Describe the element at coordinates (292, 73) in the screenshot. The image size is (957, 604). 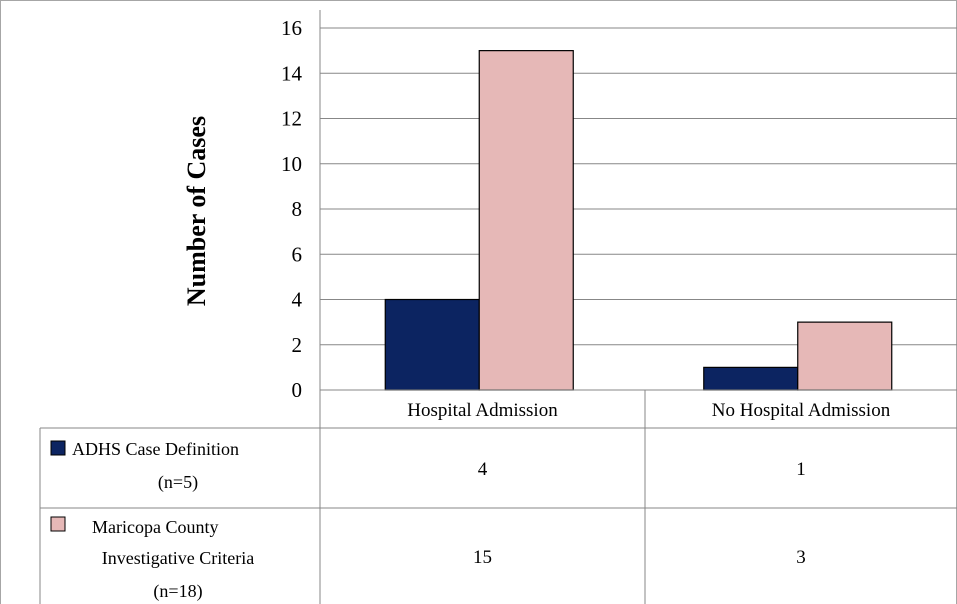
I see `y-tick-label: 14` at that location.